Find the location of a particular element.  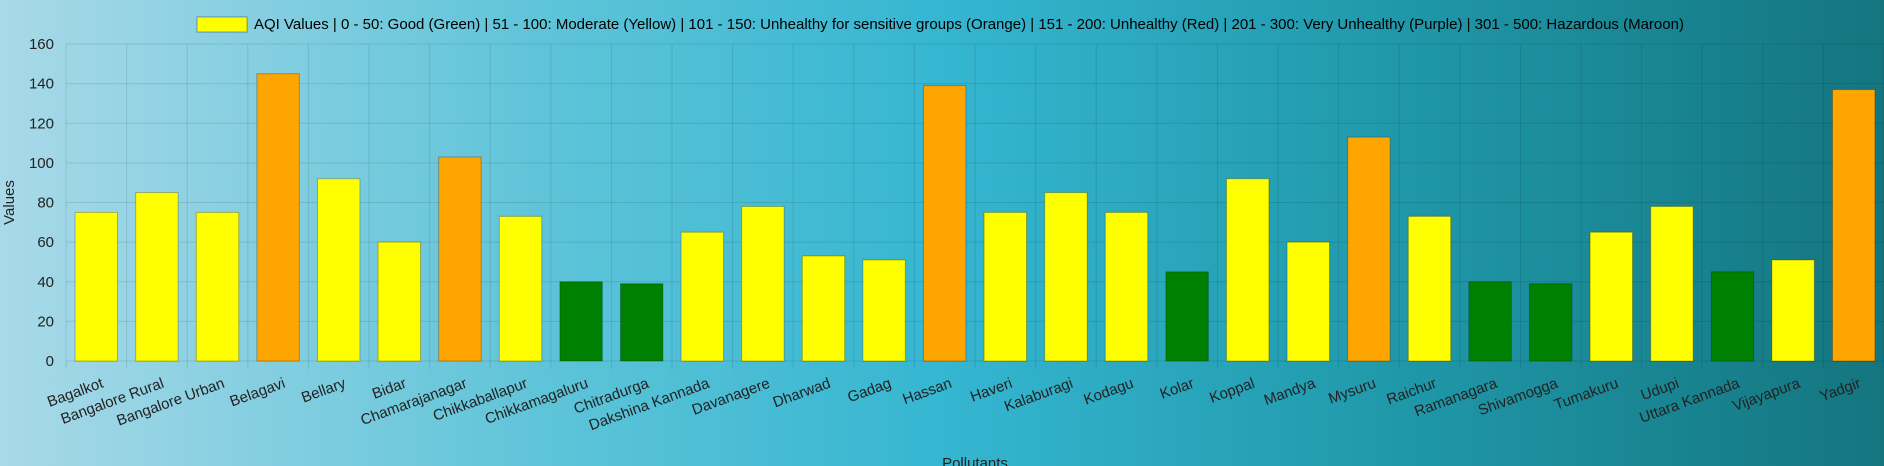

legend-swatch is located at coordinates (222, 24).